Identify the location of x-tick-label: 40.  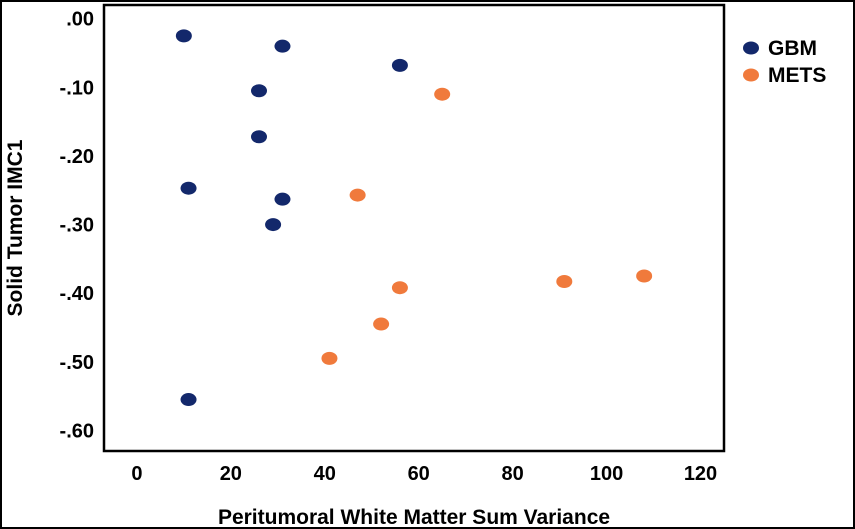
(325, 474).